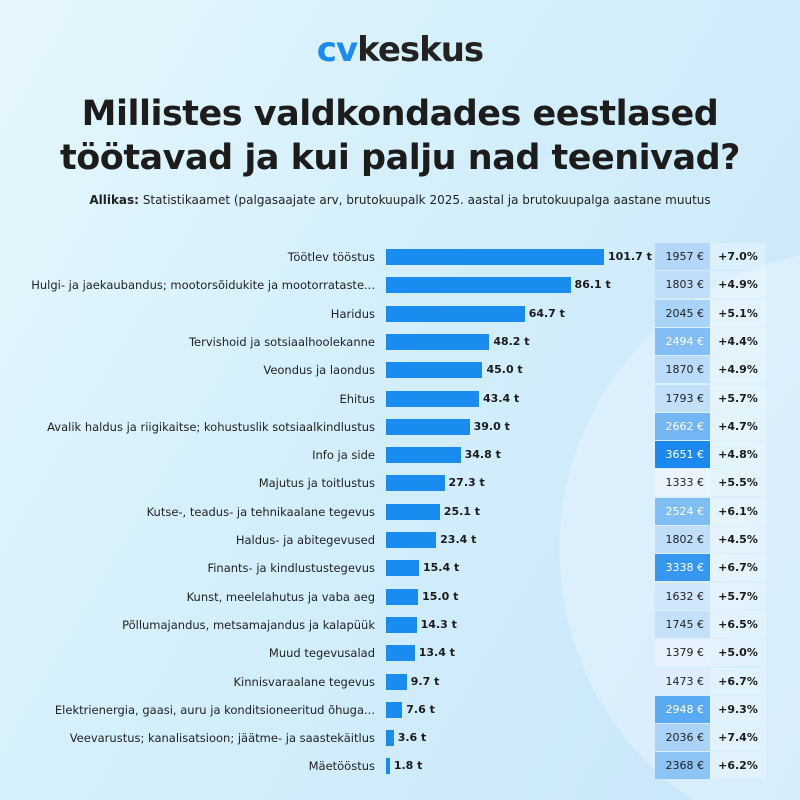 Image resolution: width=800 pixels, height=800 pixels. What do you see at coordinates (738, 766) in the screenshot?
I see `change-cell: +6.2%` at bounding box center [738, 766].